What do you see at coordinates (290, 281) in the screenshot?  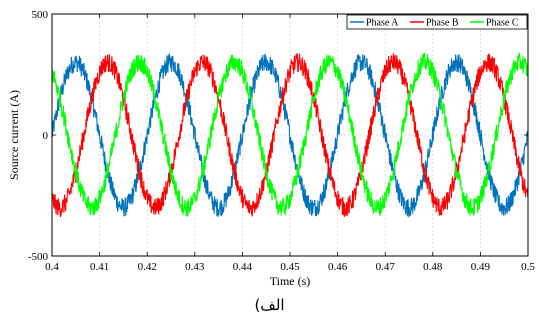 I see `x-axis-label: Time (s)` at bounding box center [290, 281].